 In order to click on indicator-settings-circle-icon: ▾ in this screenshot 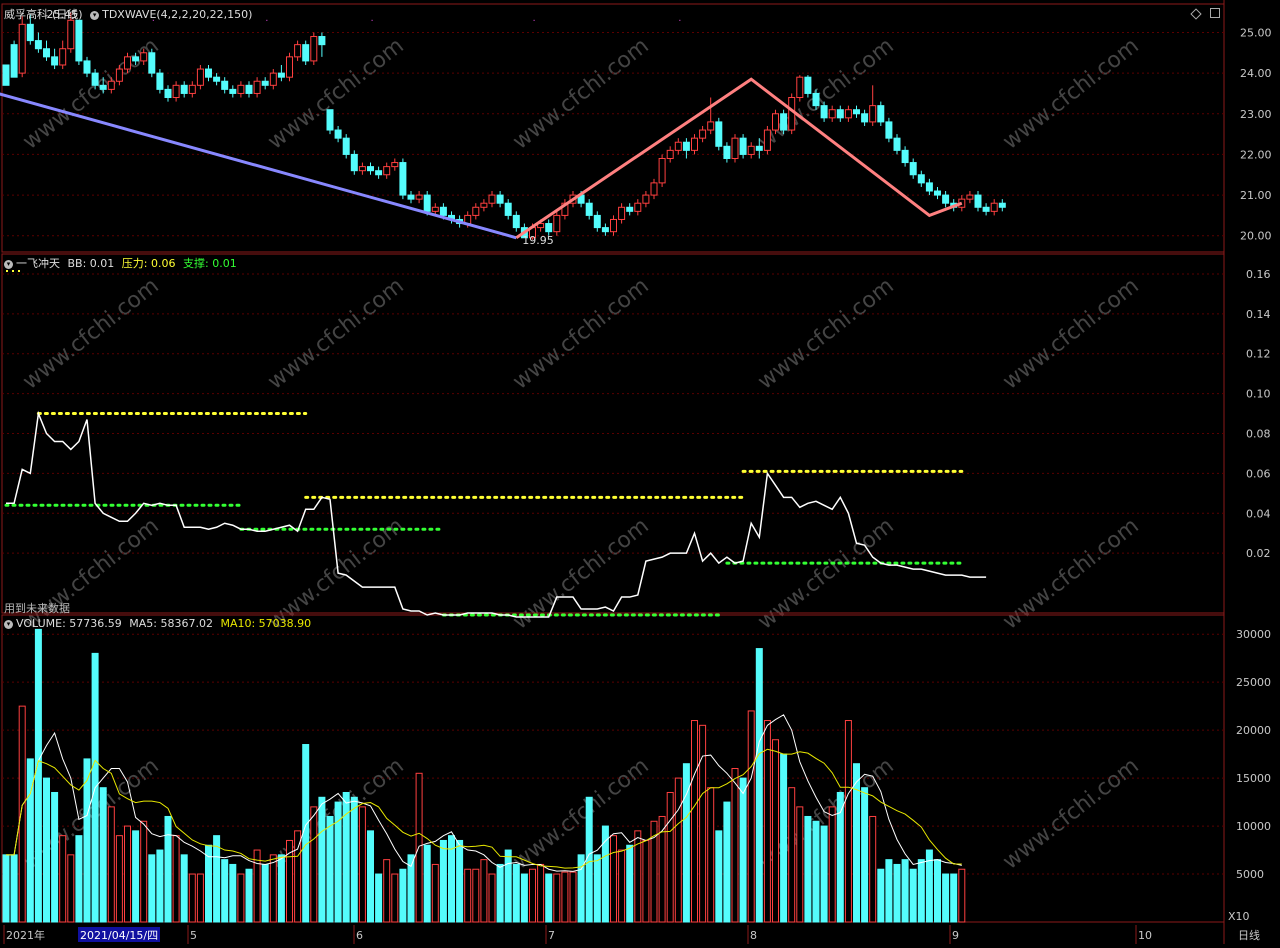, I will do `click(8, 264)`.